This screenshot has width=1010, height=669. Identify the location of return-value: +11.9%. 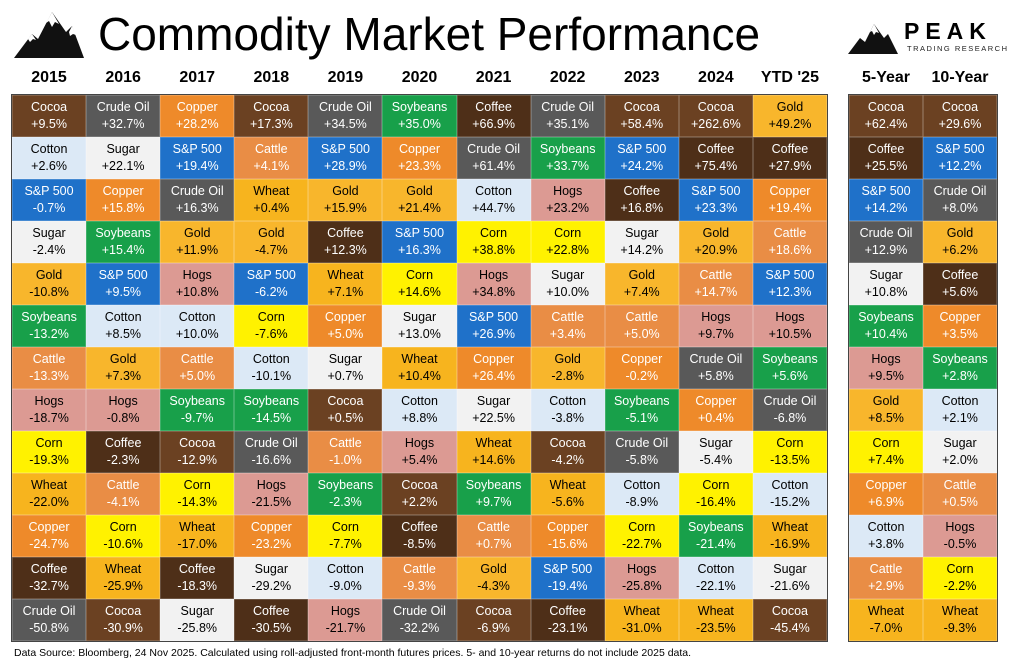
(197, 250).